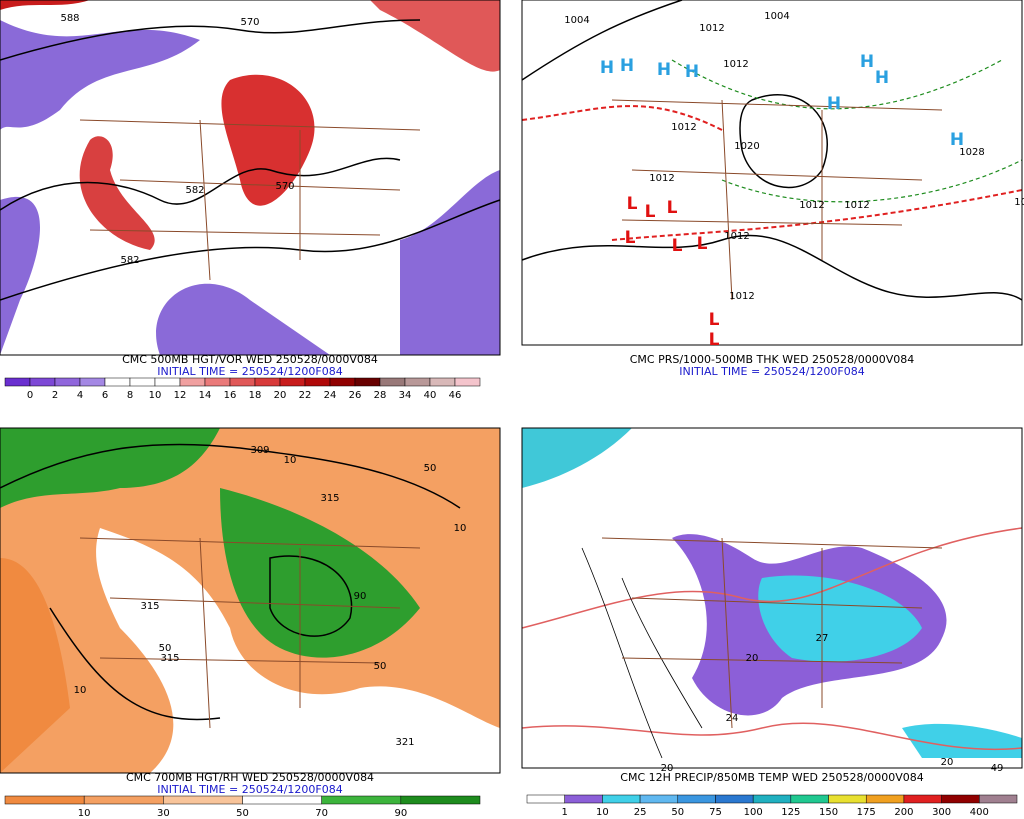 The height and width of the screenshot is (819, 1024). I want to click on colorbar-label: 6, so click(105, 395).